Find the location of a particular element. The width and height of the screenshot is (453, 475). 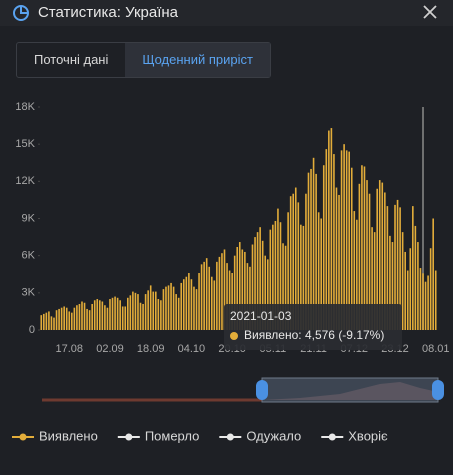

y-tick-label: 0 is located at coordinates (32, 330).